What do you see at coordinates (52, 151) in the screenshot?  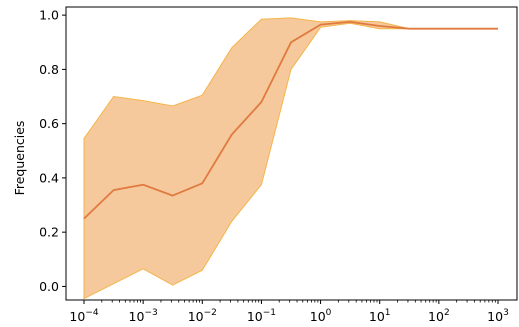 I see `y-axis-ticks: 0.0 0.2 0.4 0.6 0.8 1.0` at bounding box center [52, 151].